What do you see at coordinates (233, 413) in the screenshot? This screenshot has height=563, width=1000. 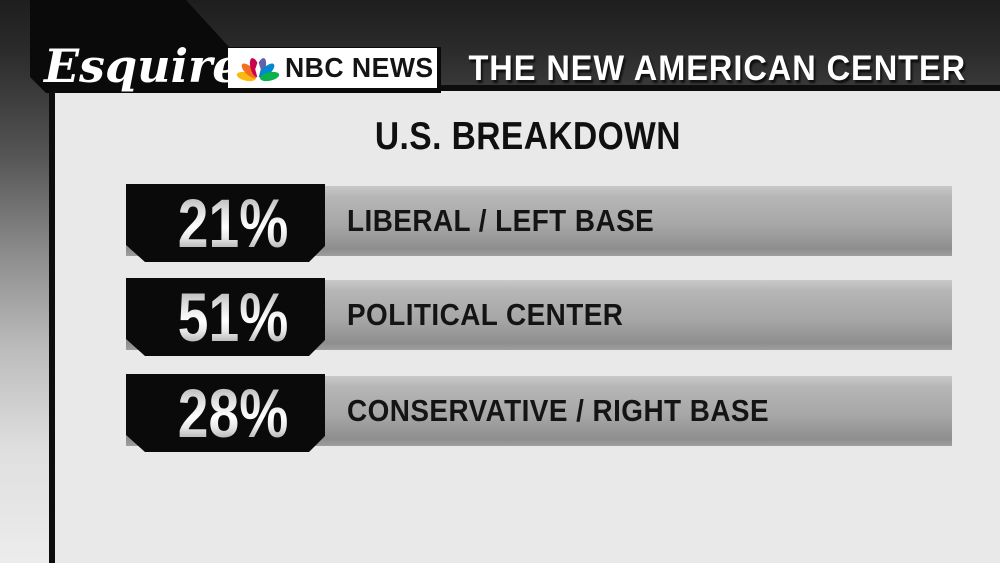 I see `percent-value: 28%` at bounding box center [233, 413].